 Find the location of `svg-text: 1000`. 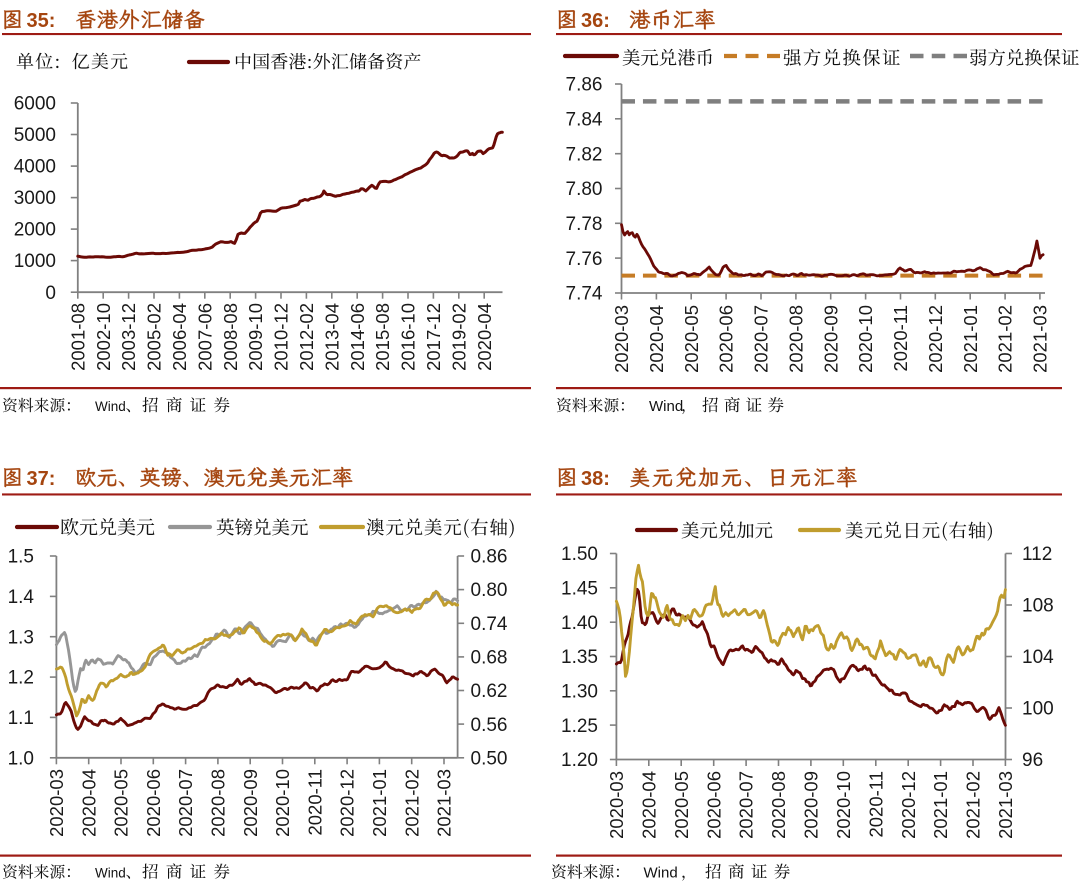

svg-text: 1000 is located at coordinates (35, 261).